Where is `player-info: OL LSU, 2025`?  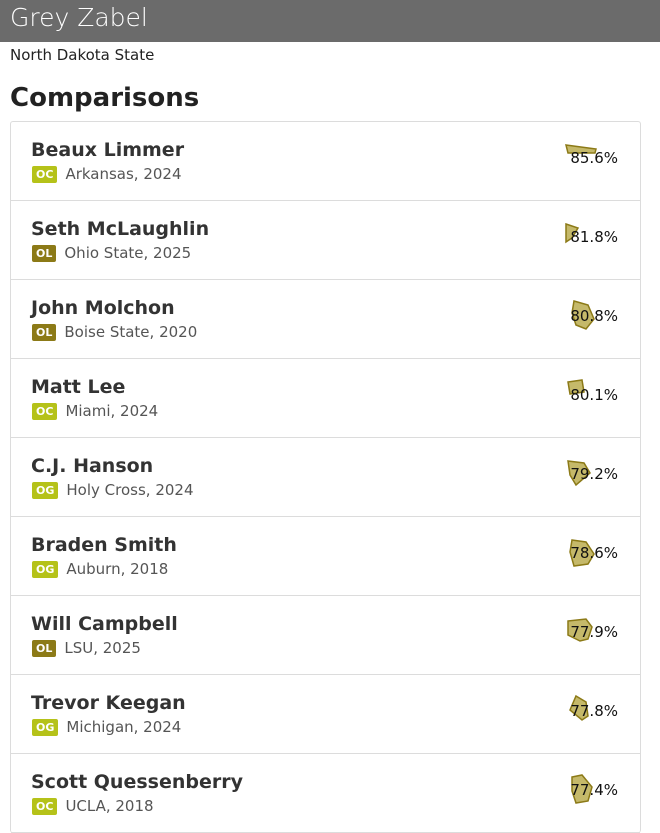 player-info: OL LSU, 2025 is located at coordinates (86, 648).